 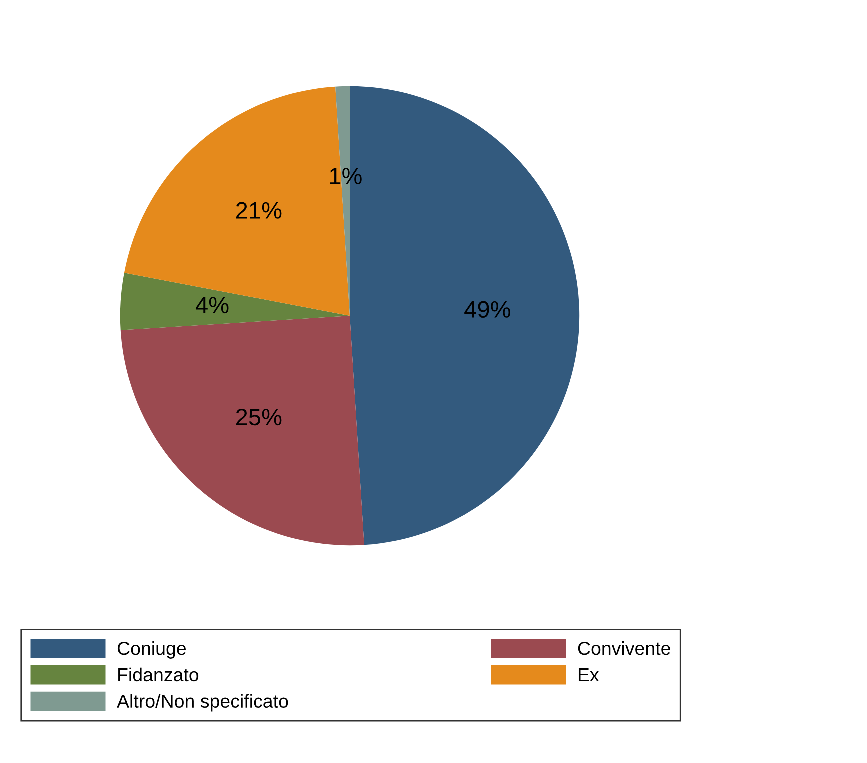 I want to click on legend-label: Altro/Non specificato, so click(x=202, y=703).